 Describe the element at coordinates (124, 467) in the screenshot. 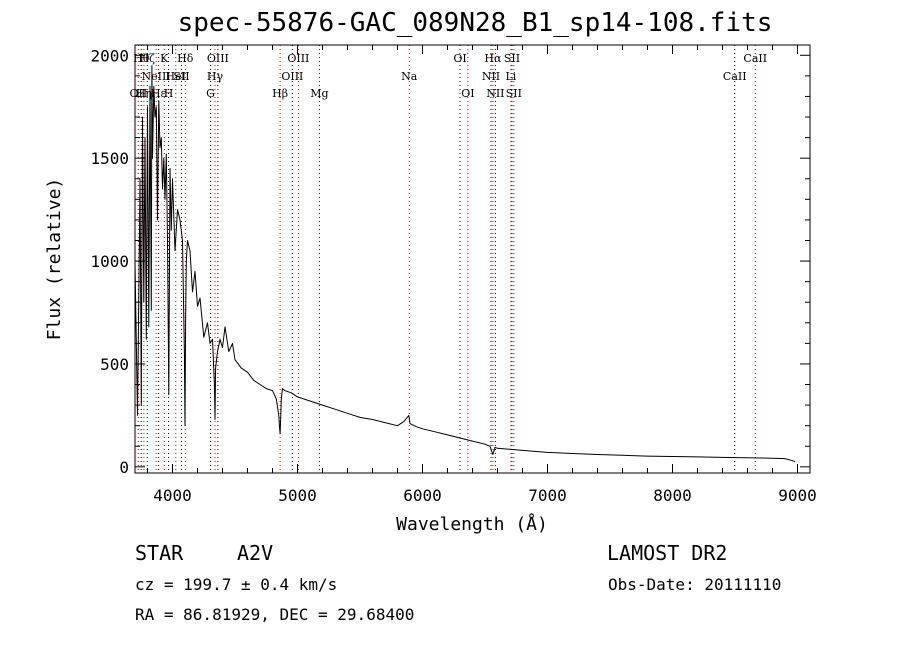

I see `y-tick-label: 0` at that location.